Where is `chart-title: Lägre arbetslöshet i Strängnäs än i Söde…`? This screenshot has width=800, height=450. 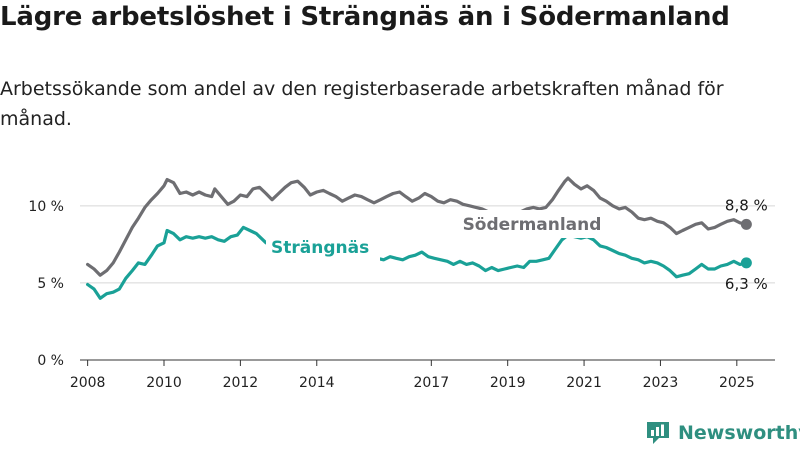 chart-title: Lägre arbetslöshet i Strängnäs än i Söde… is located at coordinates (365, 17).